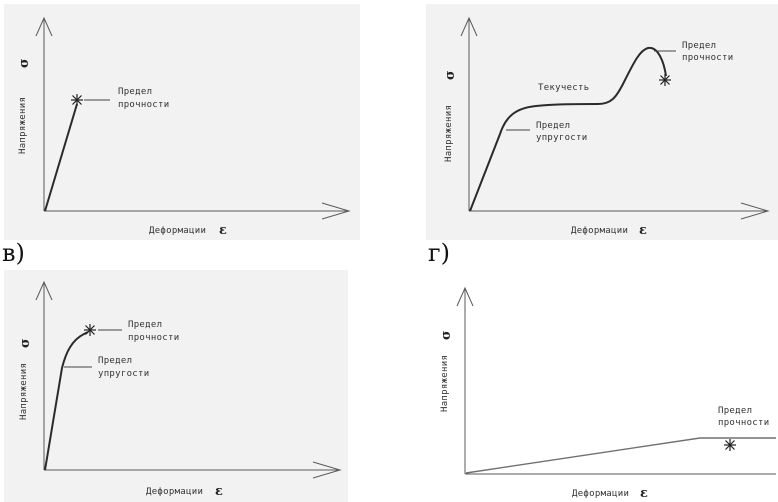 The image size is (778, 502). I want to click on panel-letter-c: в), so click(13, 253).